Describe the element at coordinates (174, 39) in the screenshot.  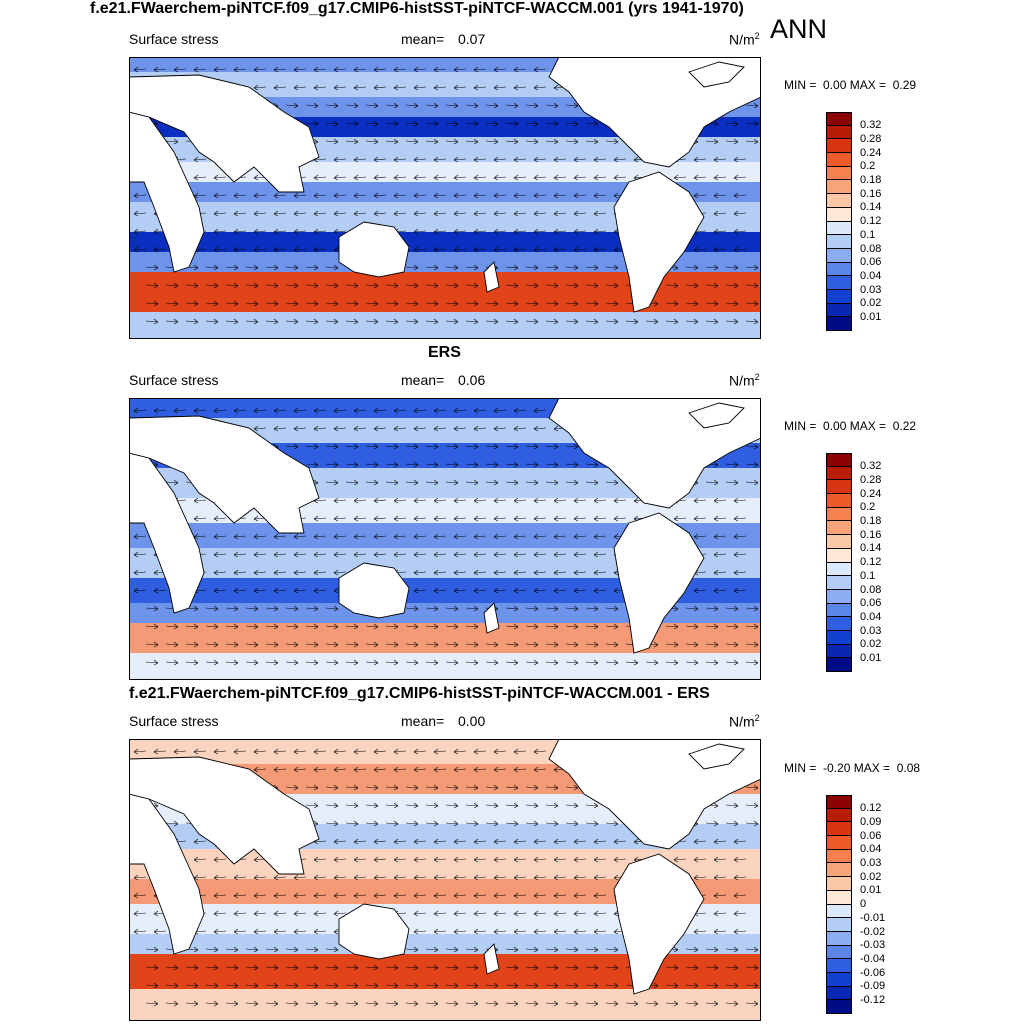
I see `variable-label: Surface stress` at that location.